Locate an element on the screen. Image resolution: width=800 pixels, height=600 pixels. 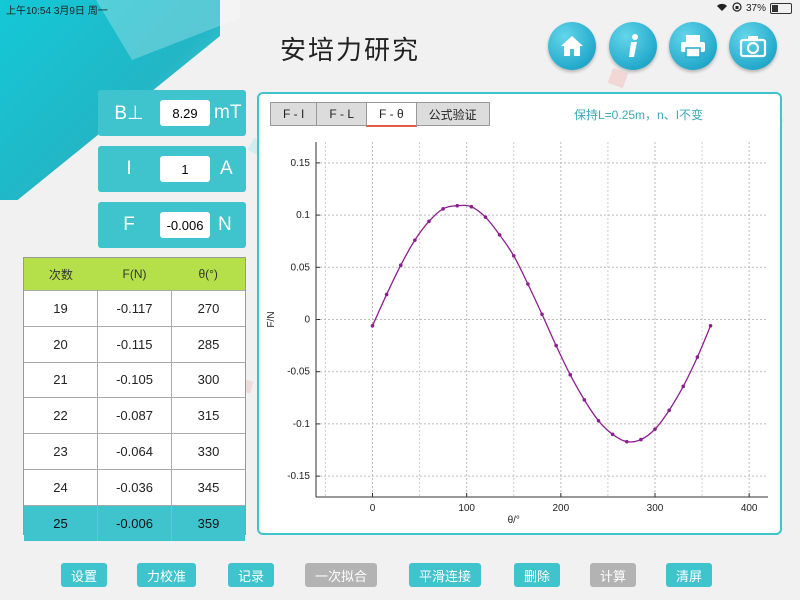
param-b-perpendicular: B⊥ 8.29 mT is located at coordinates (172, 113).